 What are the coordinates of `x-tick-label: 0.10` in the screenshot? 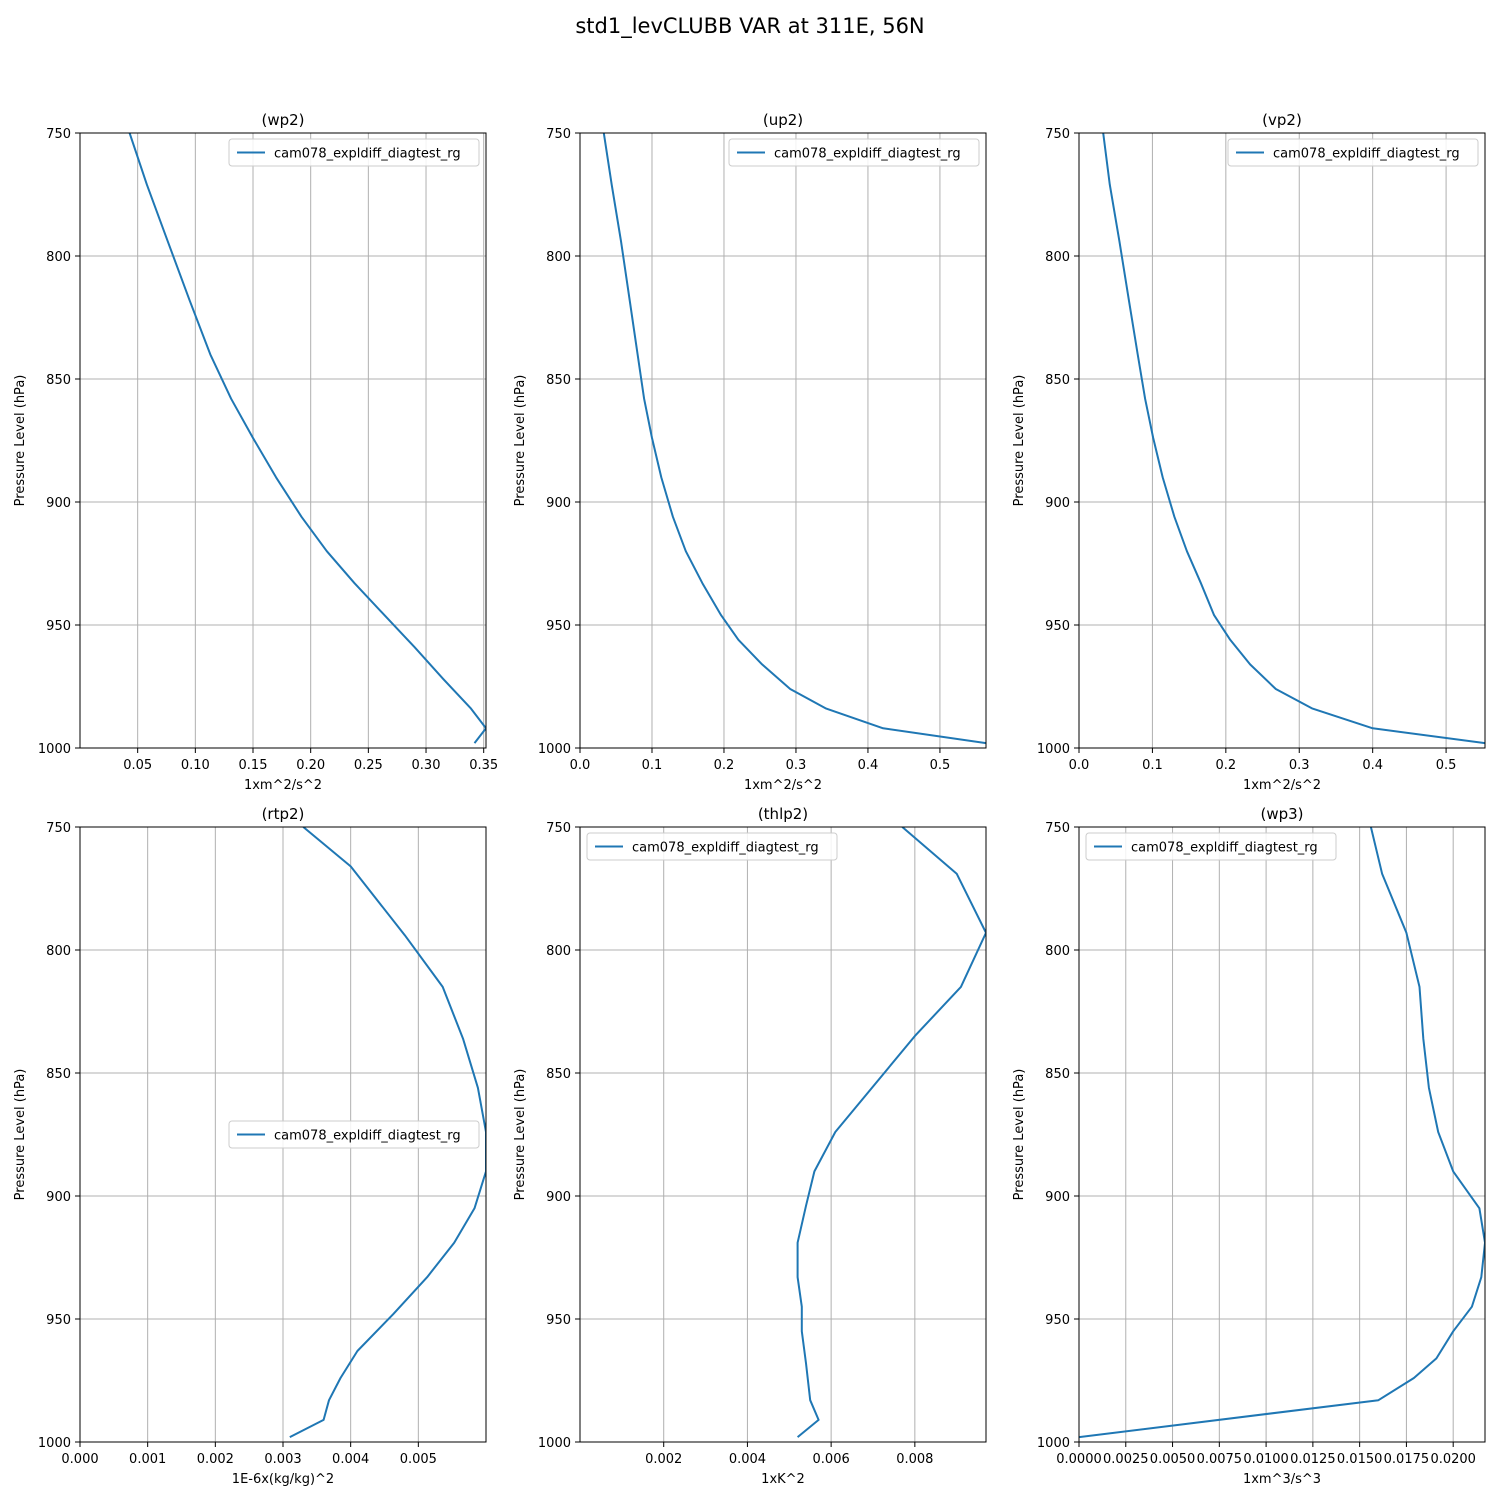 It's located at (195, 765).